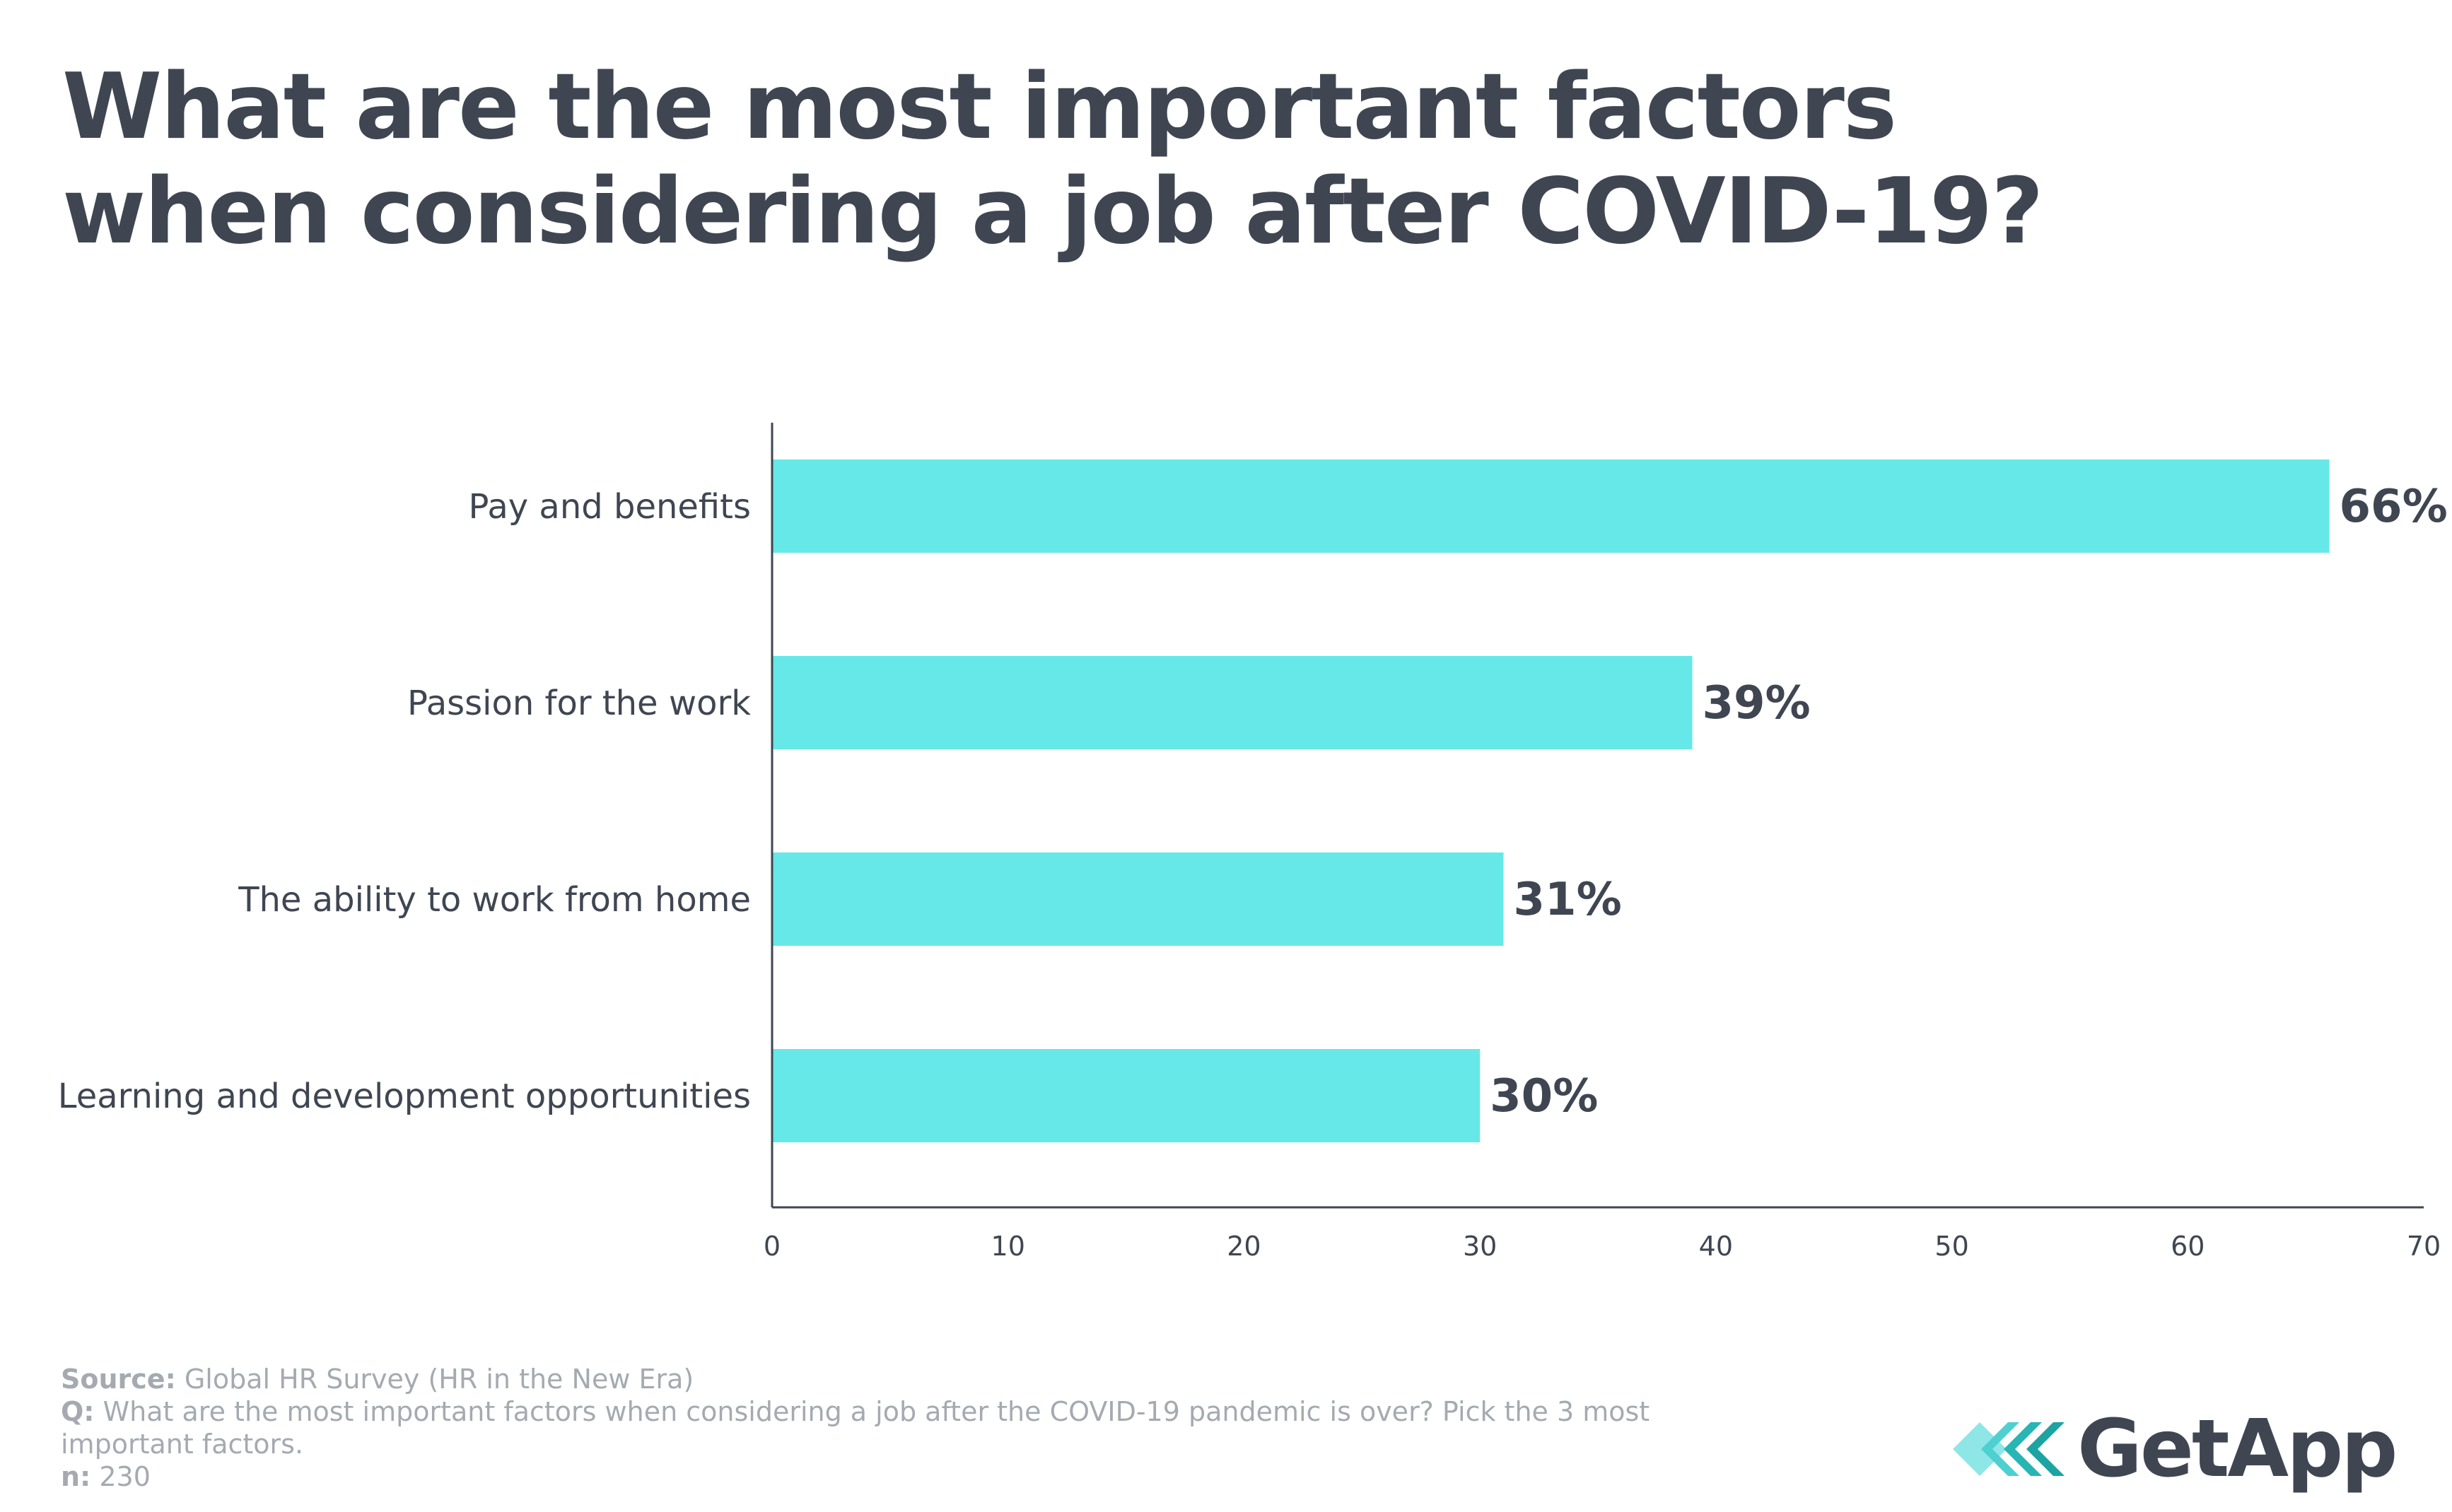 Image resolution: width=2452 pixels, height=1512 pixels. Describe the element at coordinates (1244, 1246) in the screenshot. I see `x-tick-label-20: 20` at that location.